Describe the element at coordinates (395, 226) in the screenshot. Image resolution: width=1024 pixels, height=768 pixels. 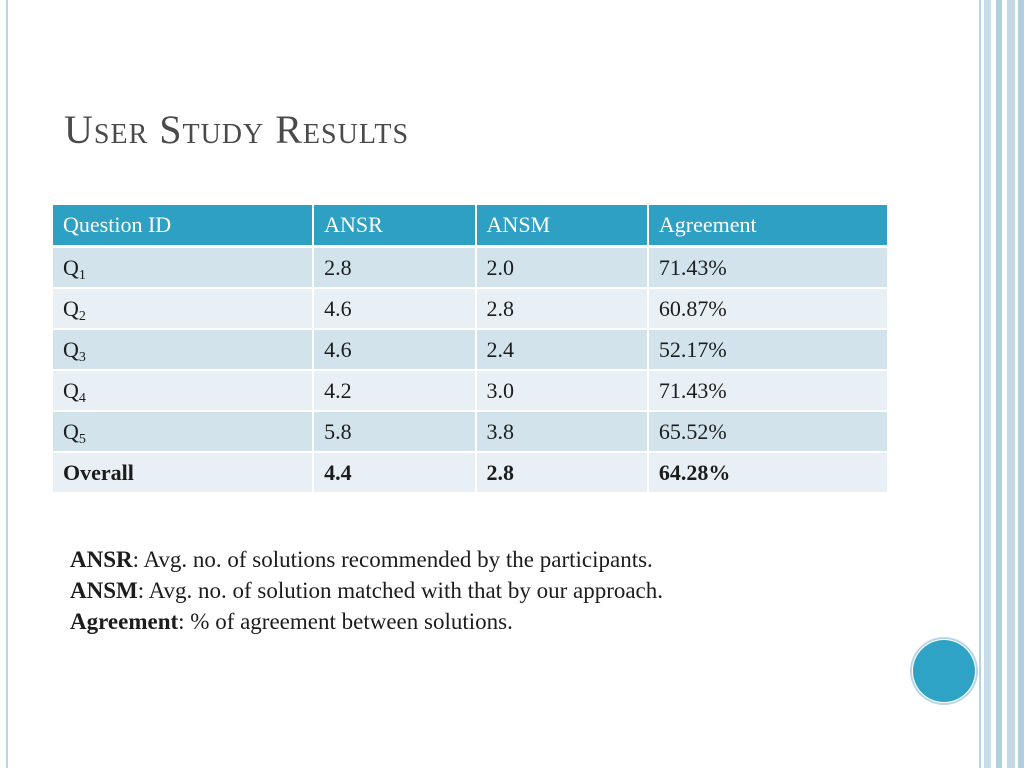
I see `header-ansr: ANSR` at that location.